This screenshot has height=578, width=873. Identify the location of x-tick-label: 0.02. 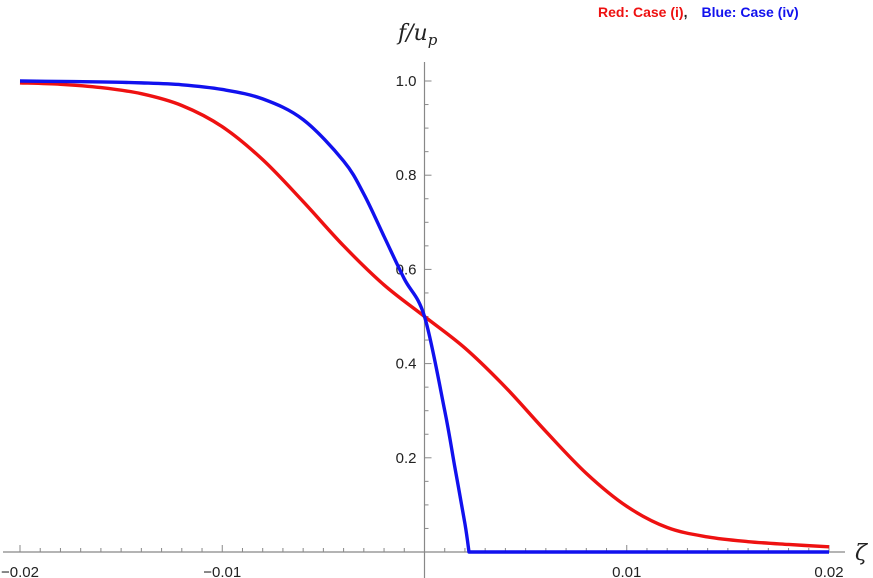
(828, 571).